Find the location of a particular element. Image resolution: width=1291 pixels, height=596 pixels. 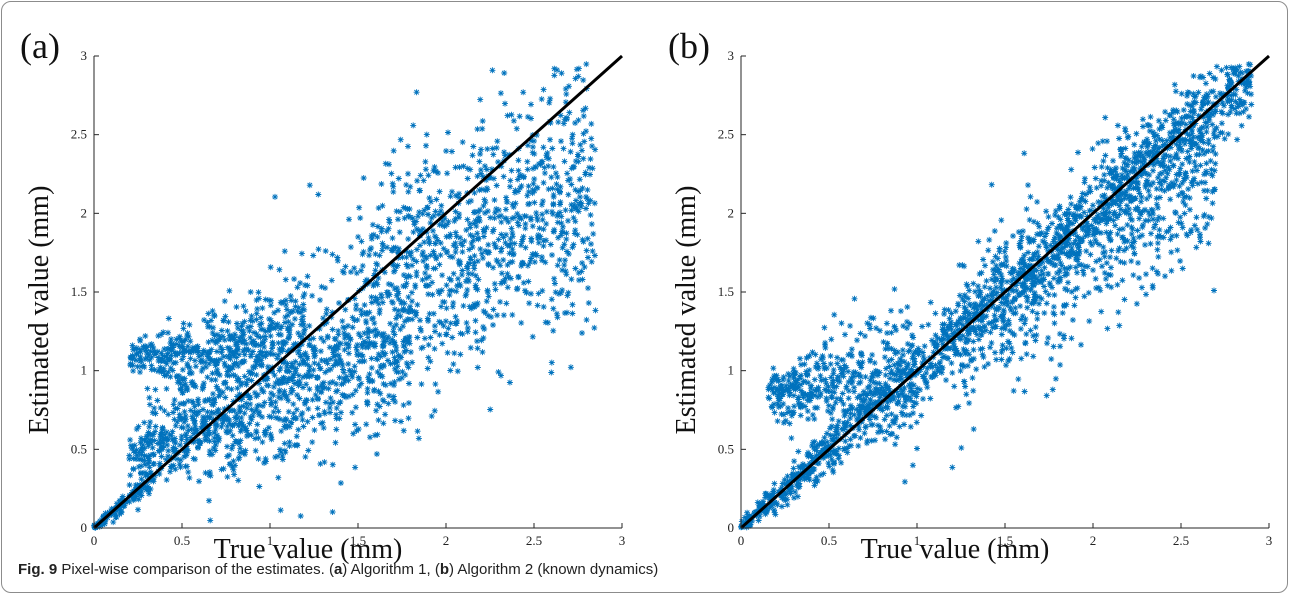

caption-b: b is located at coordinates (444, 569).